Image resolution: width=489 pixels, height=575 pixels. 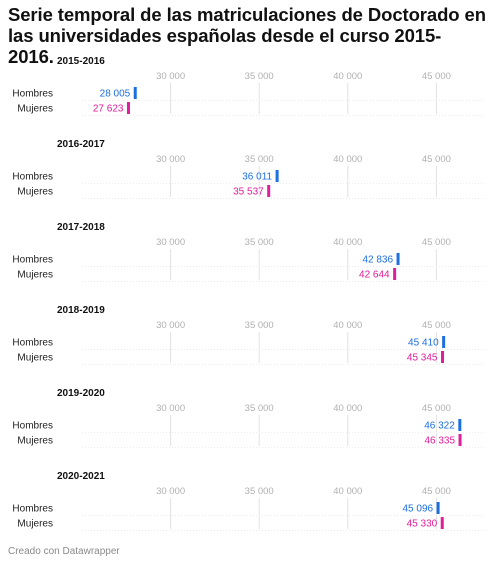 What do you see at coordinates (377, 260) in the screenshot?
I see `value-label-hombres: 42 836` at bounding box center [377, 260].